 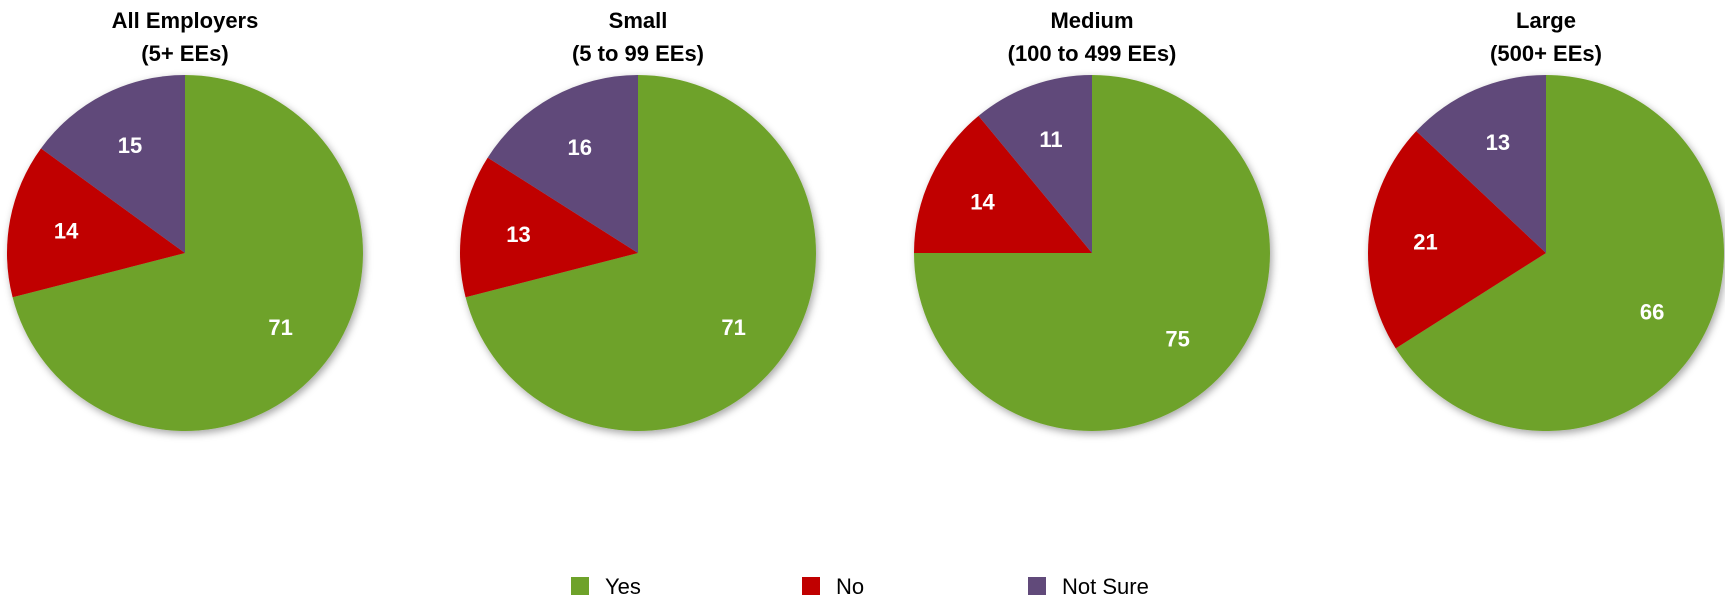 What do you see at coordinates (280, 327) in the screenshot?
I see `pie-1-value-yes: 71` at bounding box center [280, 327].